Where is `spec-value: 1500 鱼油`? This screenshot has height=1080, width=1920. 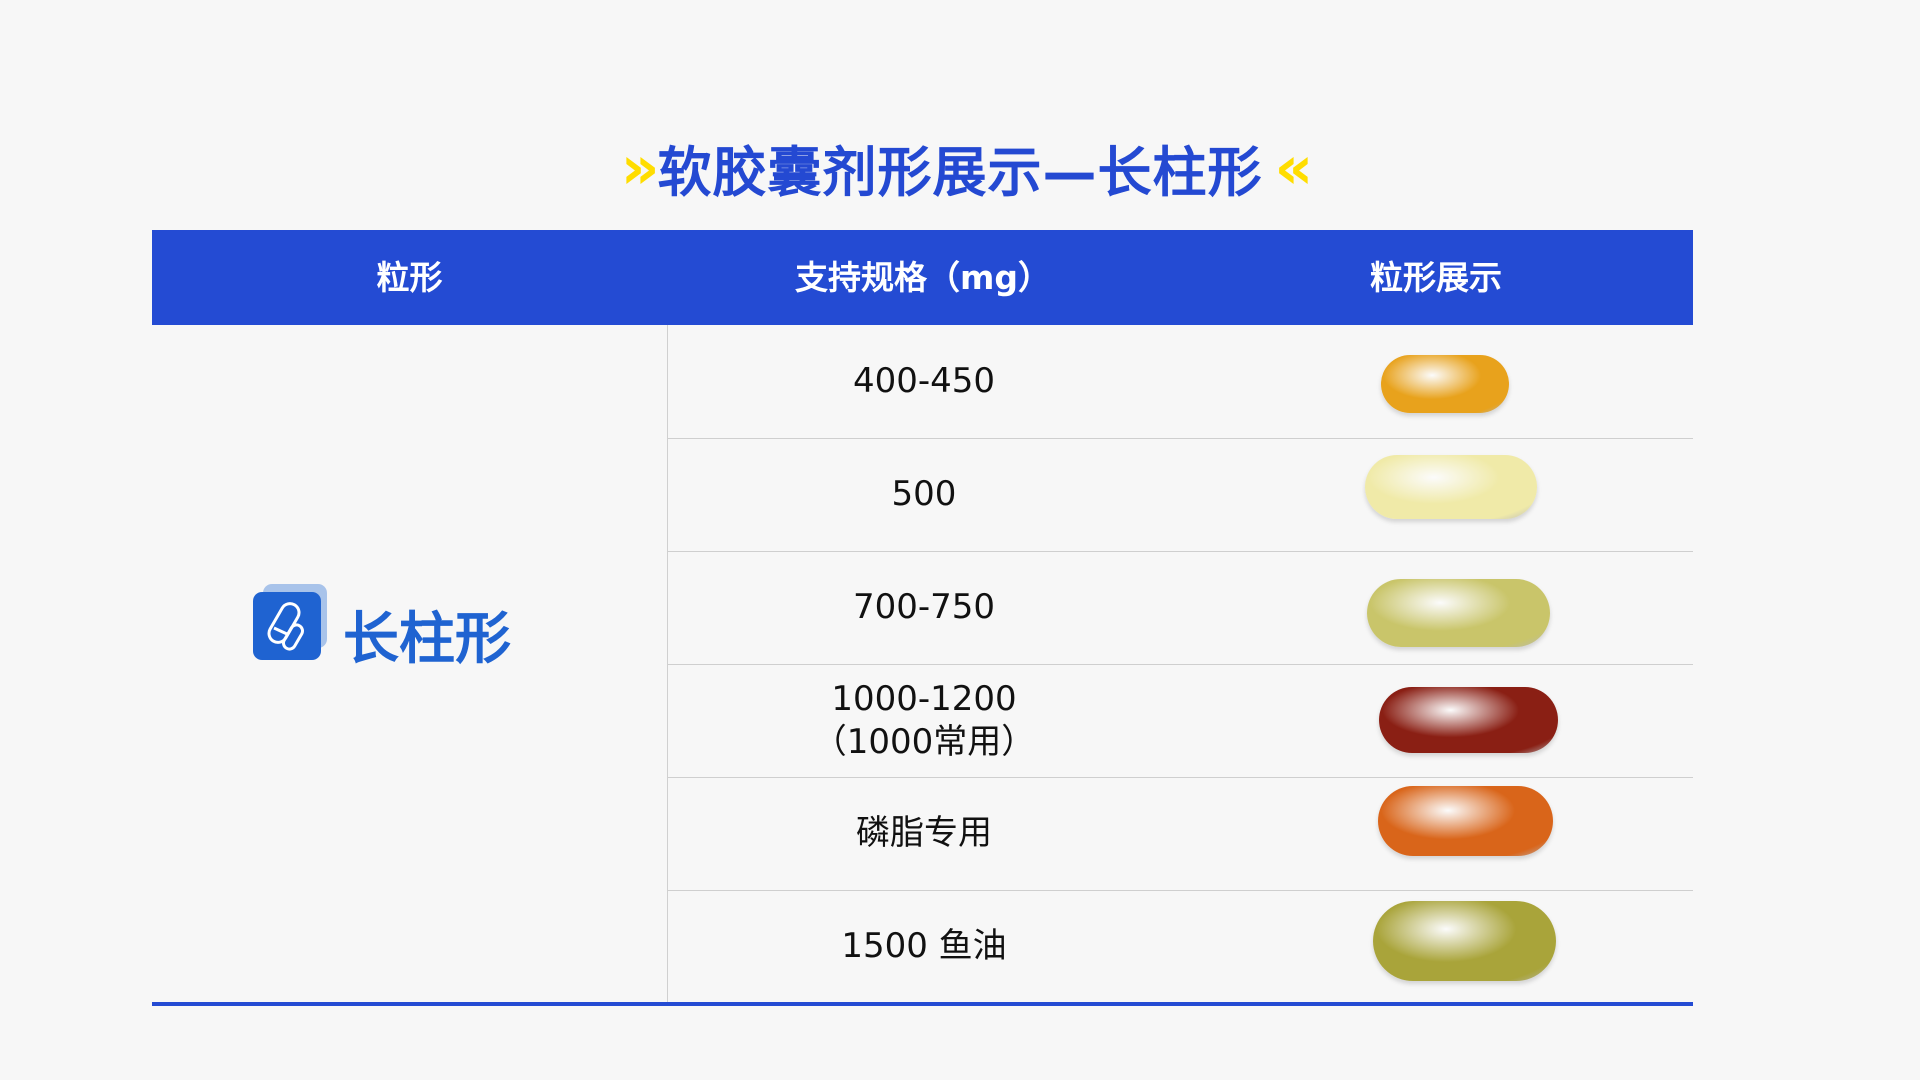 spec-value: 1500 鱼油 is located at coordinates (924, 946).